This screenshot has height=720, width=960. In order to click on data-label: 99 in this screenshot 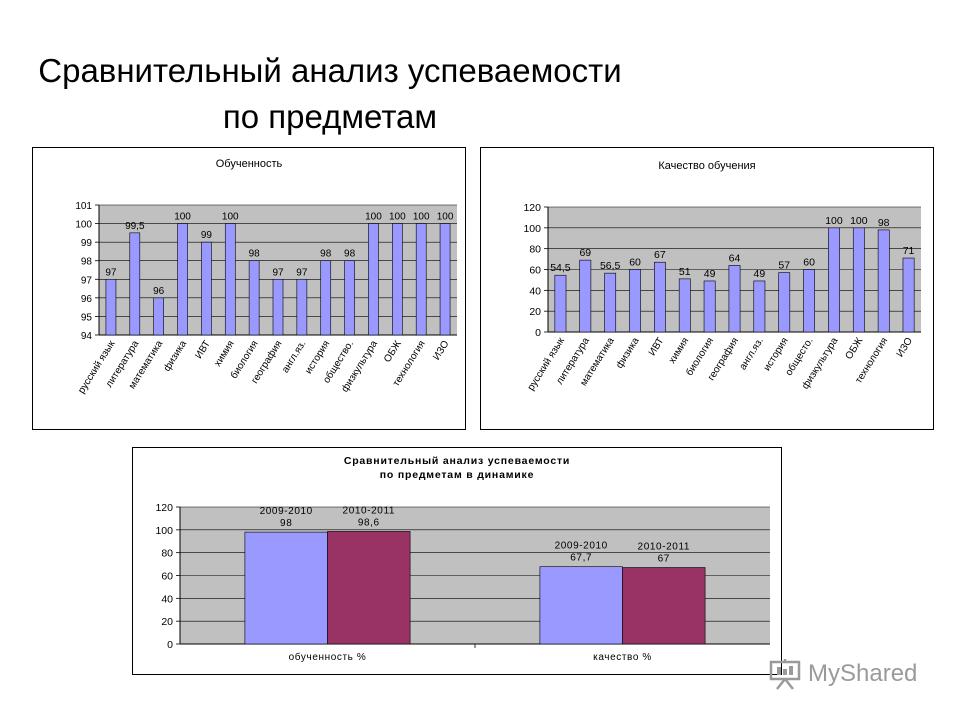, I will do `click(207, 235)`.